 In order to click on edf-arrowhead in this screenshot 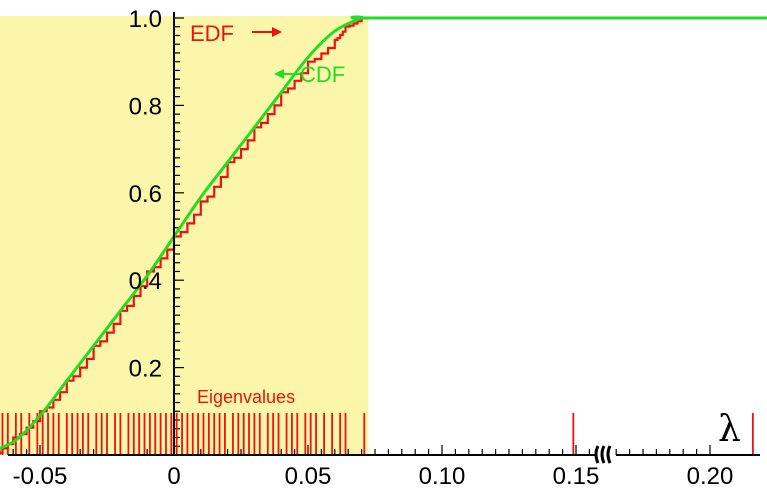, I will do `click(277, 32)`.